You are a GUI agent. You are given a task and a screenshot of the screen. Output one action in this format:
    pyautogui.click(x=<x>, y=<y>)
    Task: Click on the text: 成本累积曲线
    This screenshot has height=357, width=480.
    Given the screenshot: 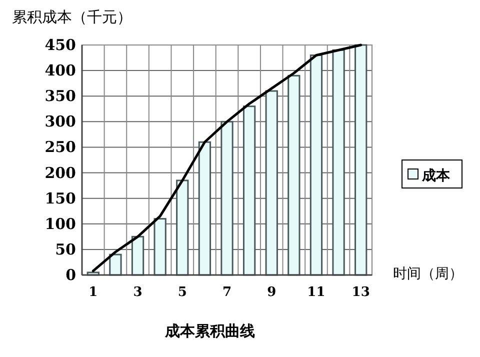 What is the action you would take?
    pyautogui.click(x=209, y=331)
    